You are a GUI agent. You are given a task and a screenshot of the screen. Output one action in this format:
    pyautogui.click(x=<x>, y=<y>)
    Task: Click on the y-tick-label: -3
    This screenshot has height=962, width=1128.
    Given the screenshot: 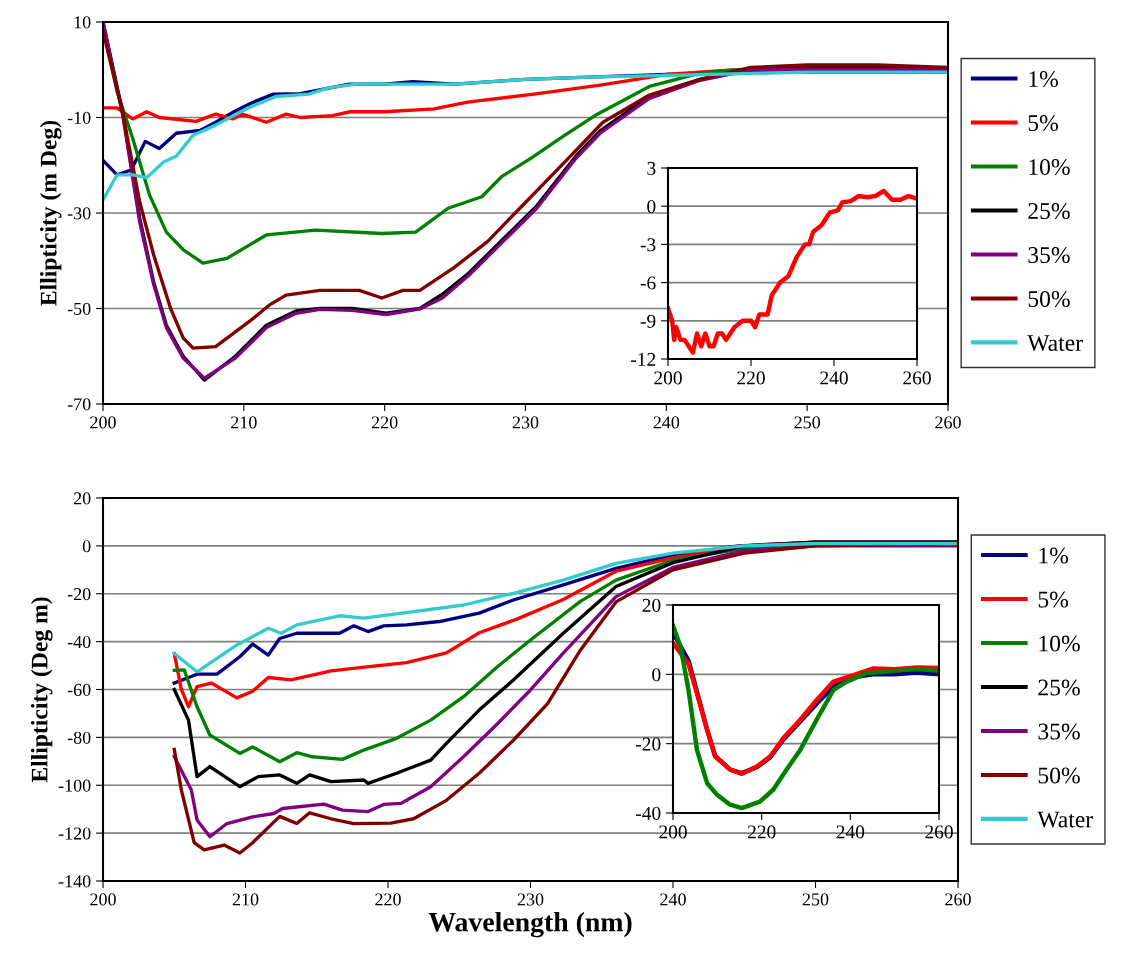 What is the action you would take?
    pyautogui.click(x=648, y=245)
    